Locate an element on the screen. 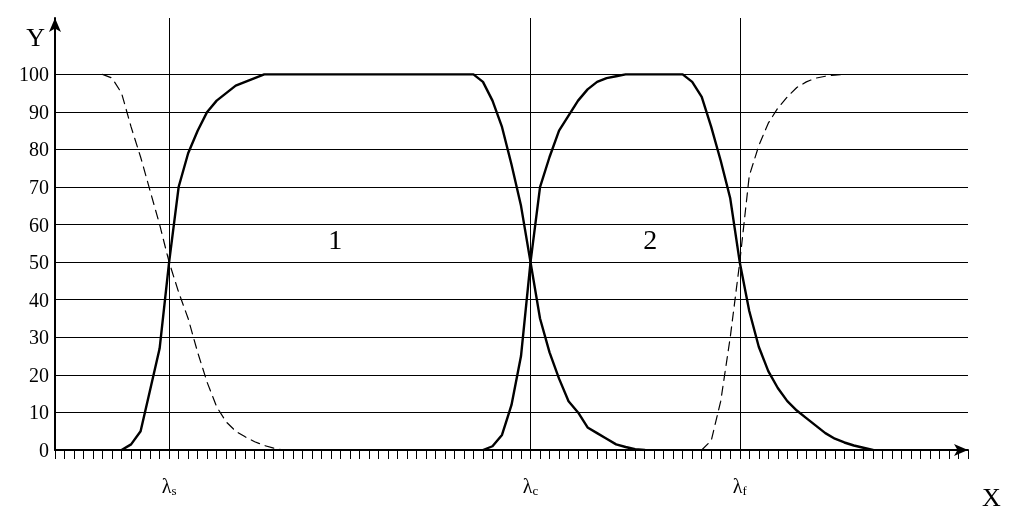  y-tick-label: 40 is located at coordinates (39, 299).